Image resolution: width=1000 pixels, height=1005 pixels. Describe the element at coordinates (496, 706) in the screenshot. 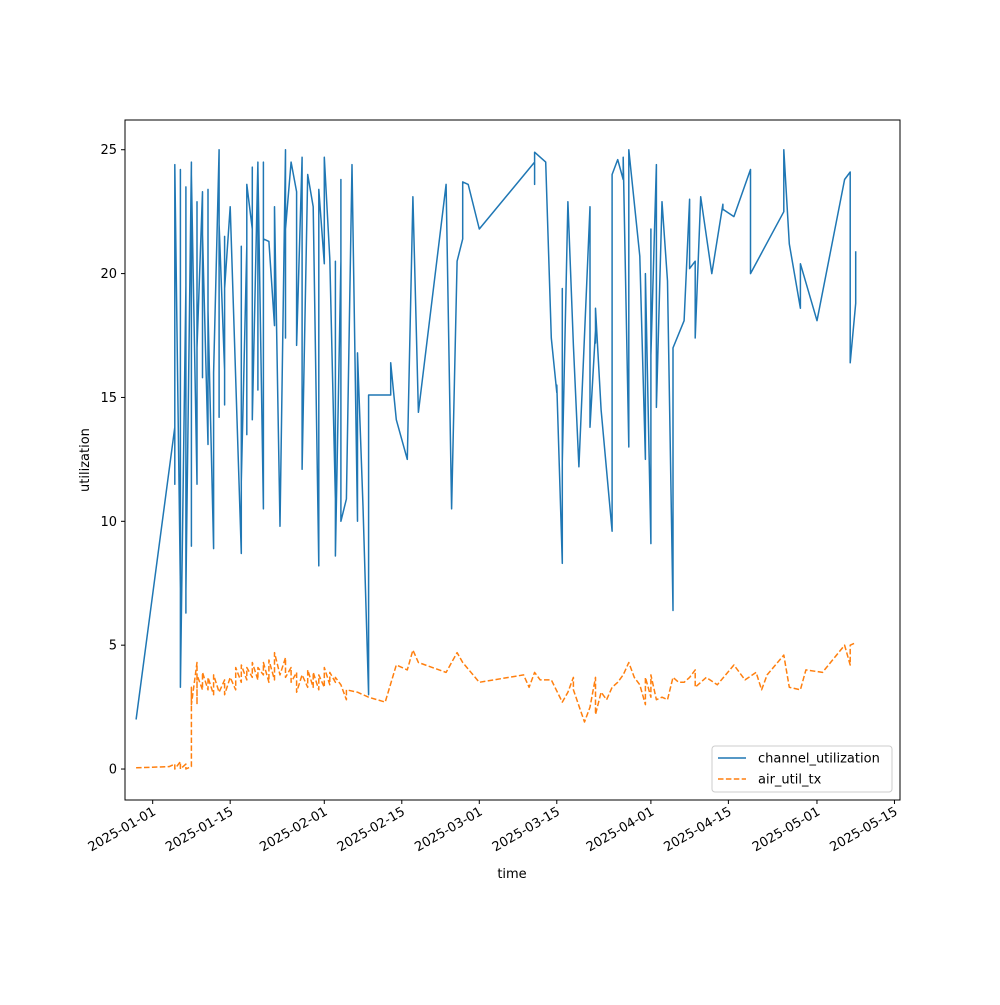

I see `series-line-air-util-tx` at that location.